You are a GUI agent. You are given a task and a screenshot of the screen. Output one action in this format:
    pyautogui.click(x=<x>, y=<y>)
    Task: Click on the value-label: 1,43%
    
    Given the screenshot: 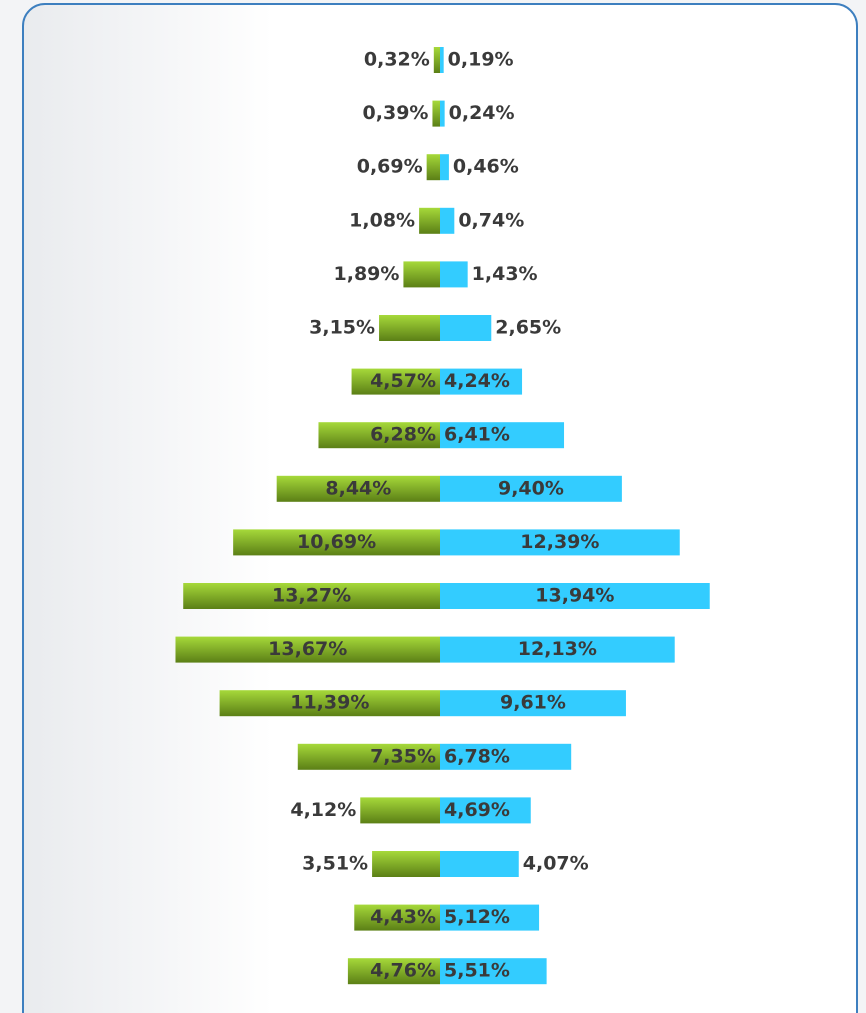 What is the action you would take?
    pyautogui.click(x=505, y=274)
    